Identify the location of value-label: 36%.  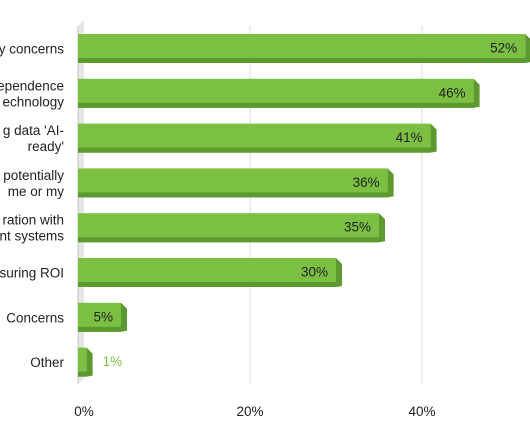
(366, 182).